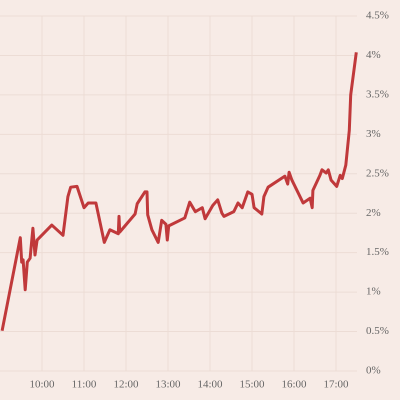 The image size is (400, 400). Describe the element at coordinates (373, 55) in the screenshot. I see `y-tick-label: 4%` at that location.